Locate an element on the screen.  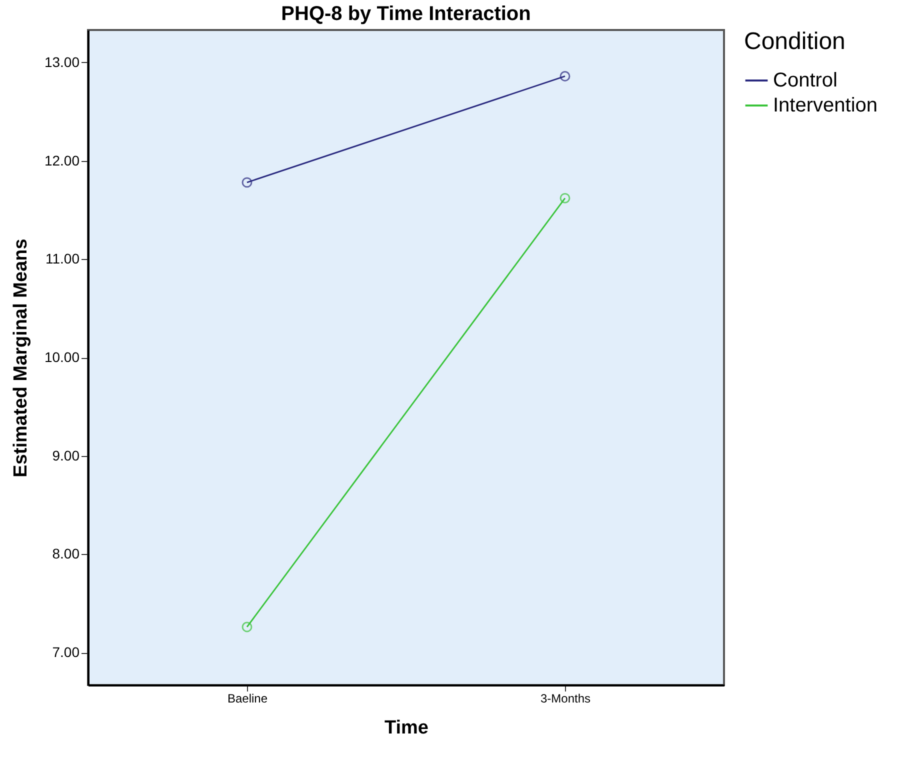
y-tick-label: 10.00 is located at coordinates (62, 357).